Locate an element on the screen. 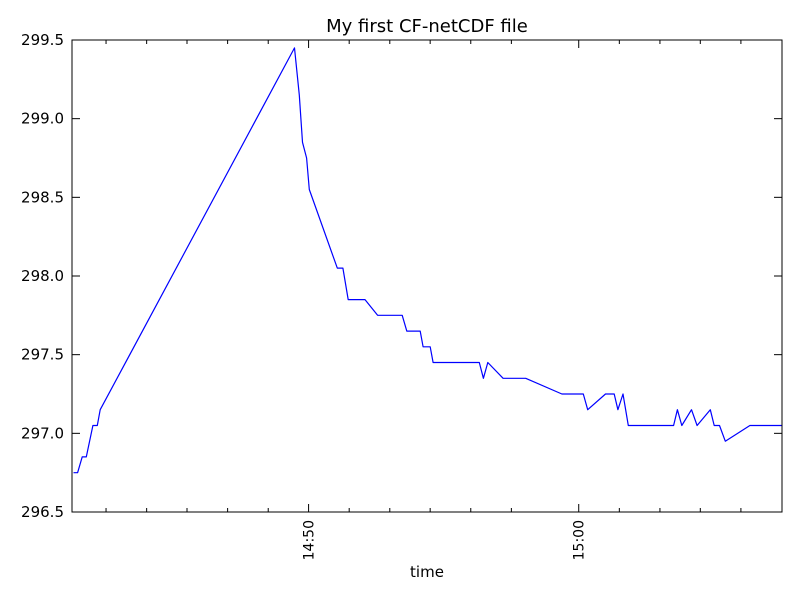 This screenshot has width=800, height=600. x-tick-label: 14:50 is located at coordinates (310, 540).